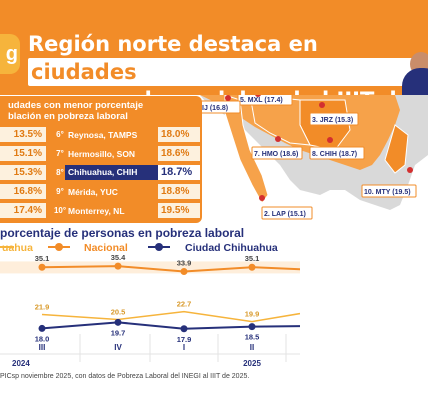  What do you see at coordinates (179, 191) in the screenshot?
I see `city-value: 18.8%` at bounding box center [179, 191].